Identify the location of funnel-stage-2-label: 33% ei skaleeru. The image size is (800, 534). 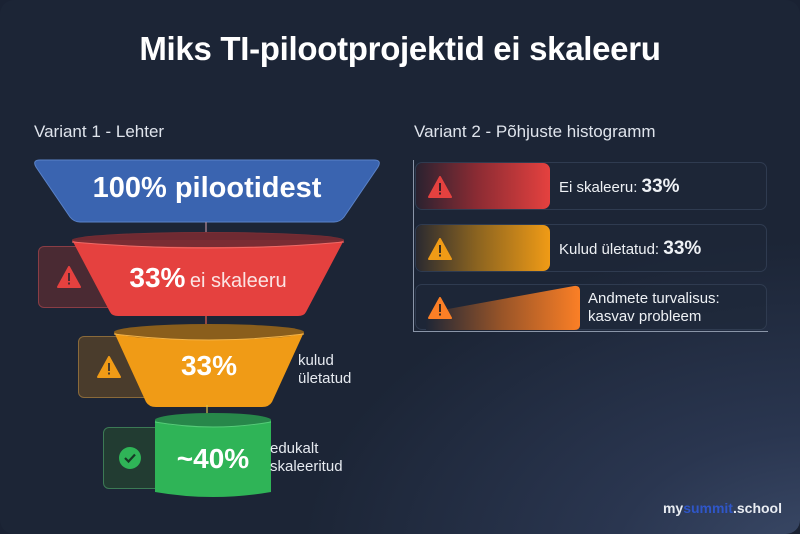
(208, 277).